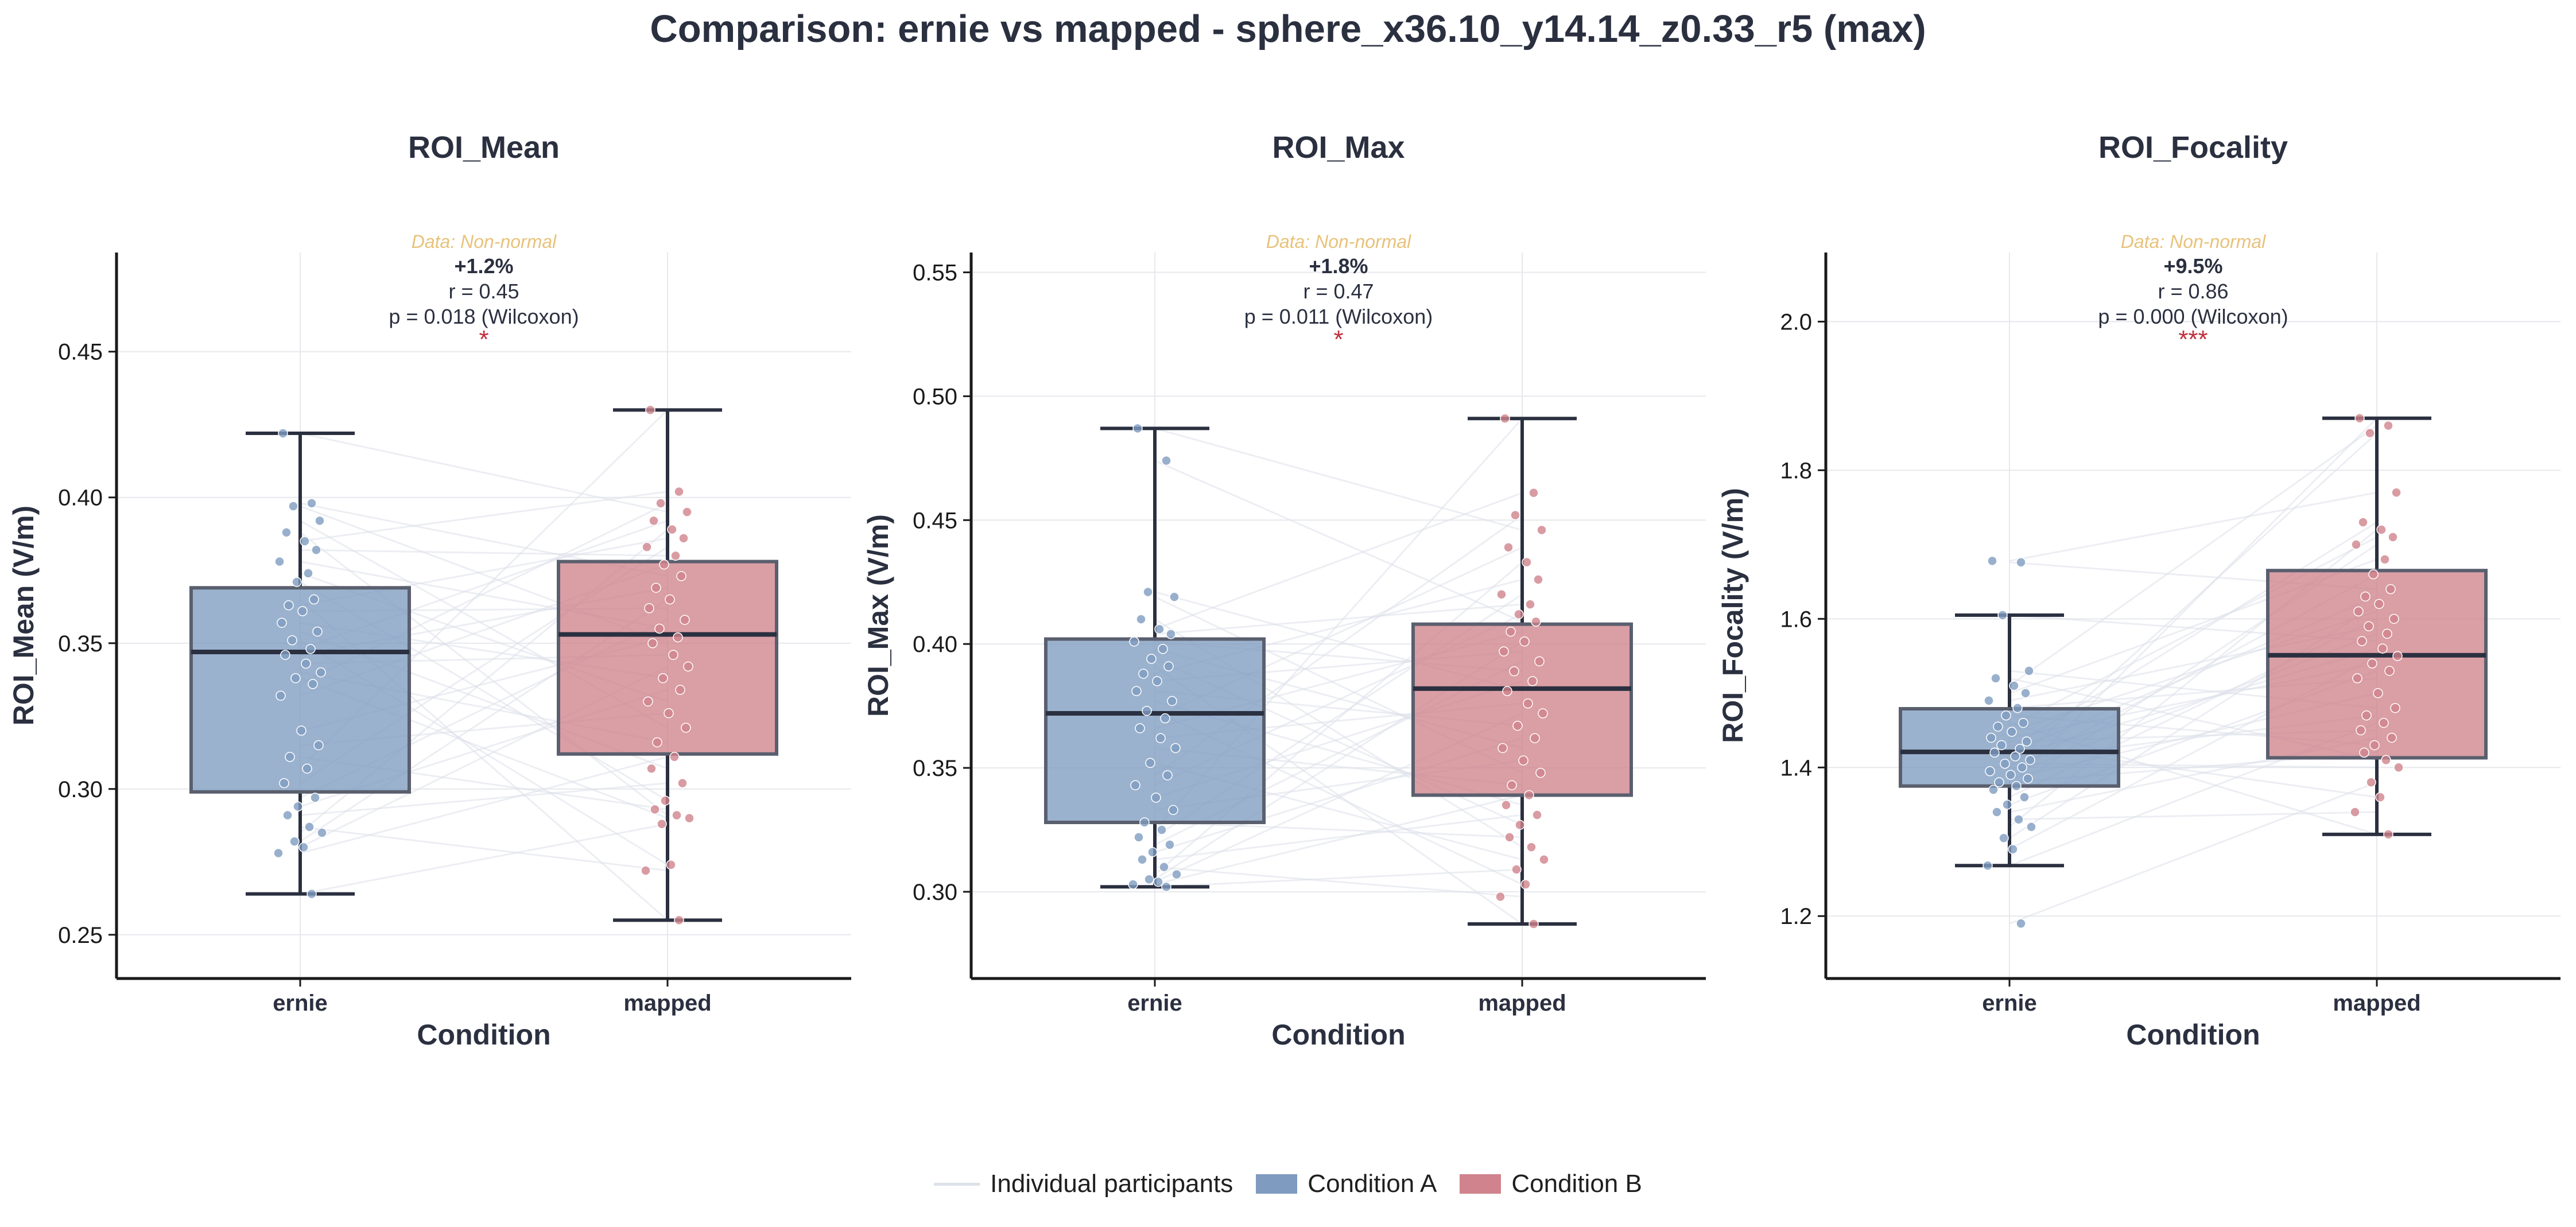 The image size is (2576, 1227). What do you see at coordinates (1372, 1184) in the screenshot?
I see `legend-label-condition-a: Condition A` at bounding box center [1372, 1184].